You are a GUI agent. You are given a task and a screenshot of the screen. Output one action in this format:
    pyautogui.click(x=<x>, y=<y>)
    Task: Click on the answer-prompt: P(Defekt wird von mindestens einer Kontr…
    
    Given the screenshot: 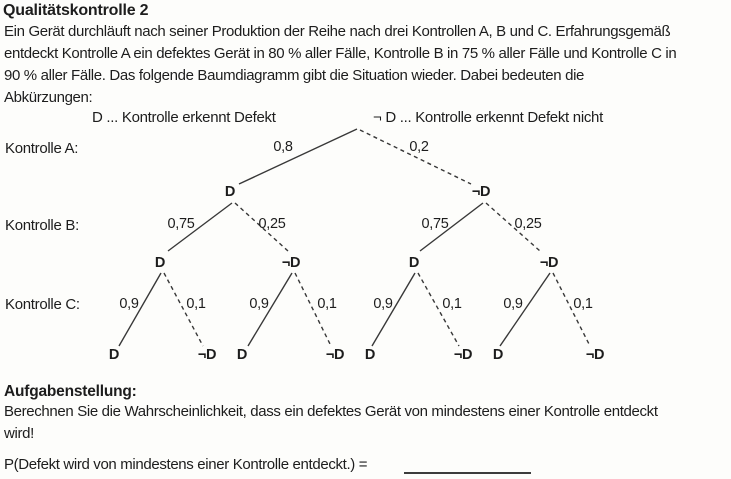 What is the action you would take?
    pyautogui.click(x=186, y=464)
    